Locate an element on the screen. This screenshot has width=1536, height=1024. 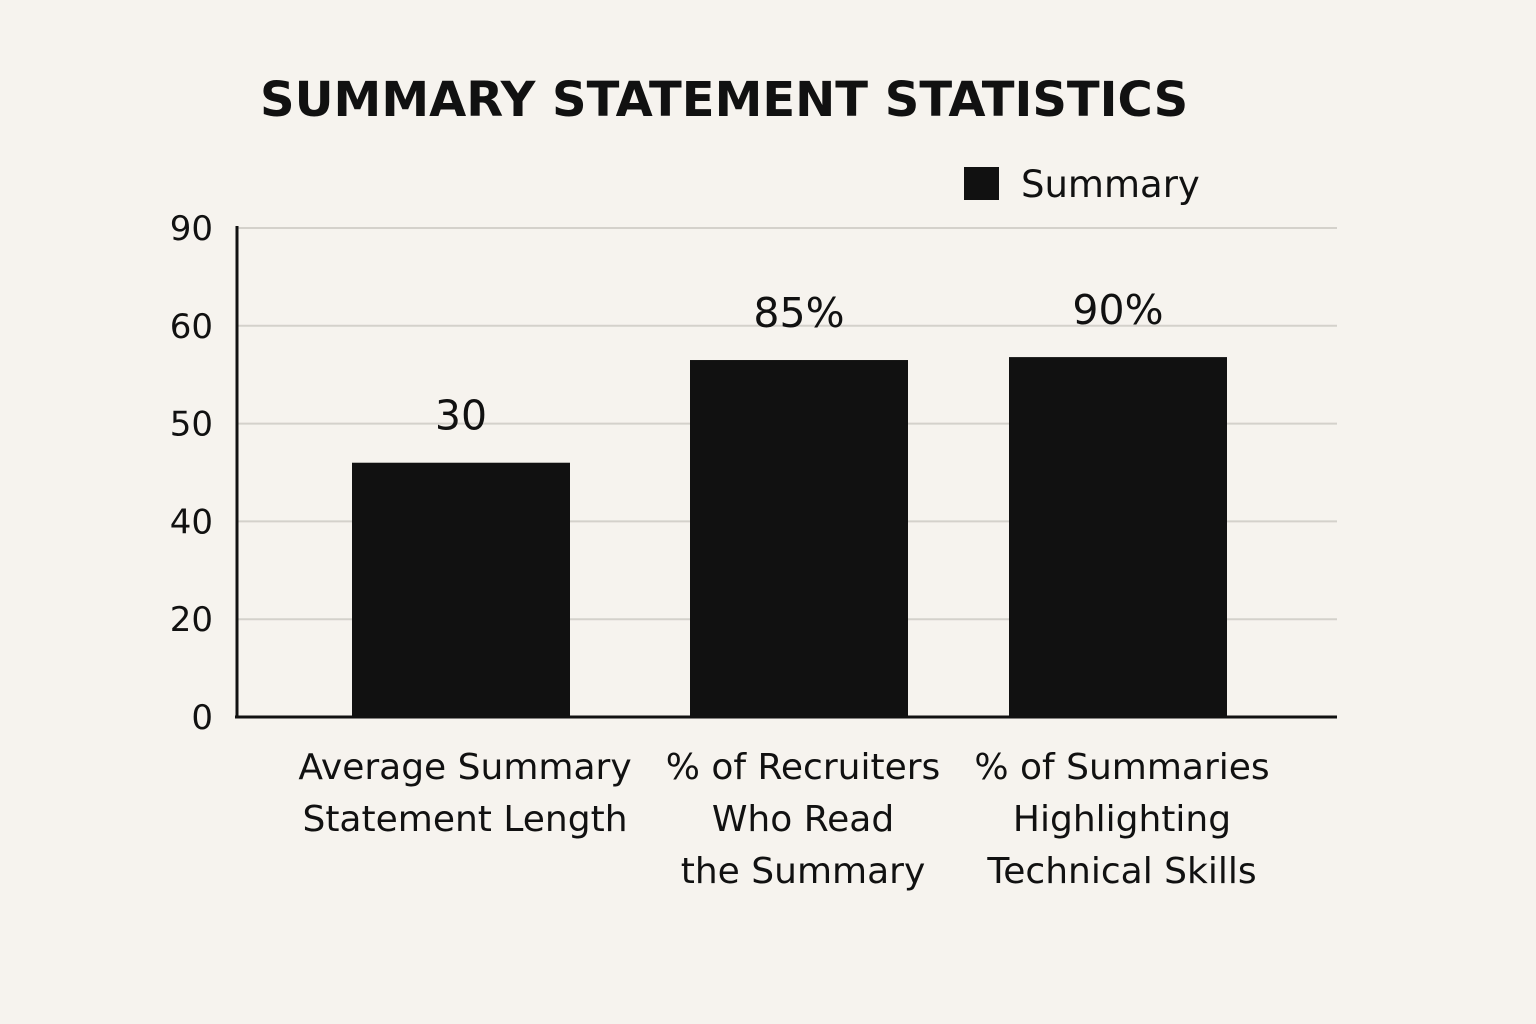
category-label: Statement Length is located at coordinates (464, 819).